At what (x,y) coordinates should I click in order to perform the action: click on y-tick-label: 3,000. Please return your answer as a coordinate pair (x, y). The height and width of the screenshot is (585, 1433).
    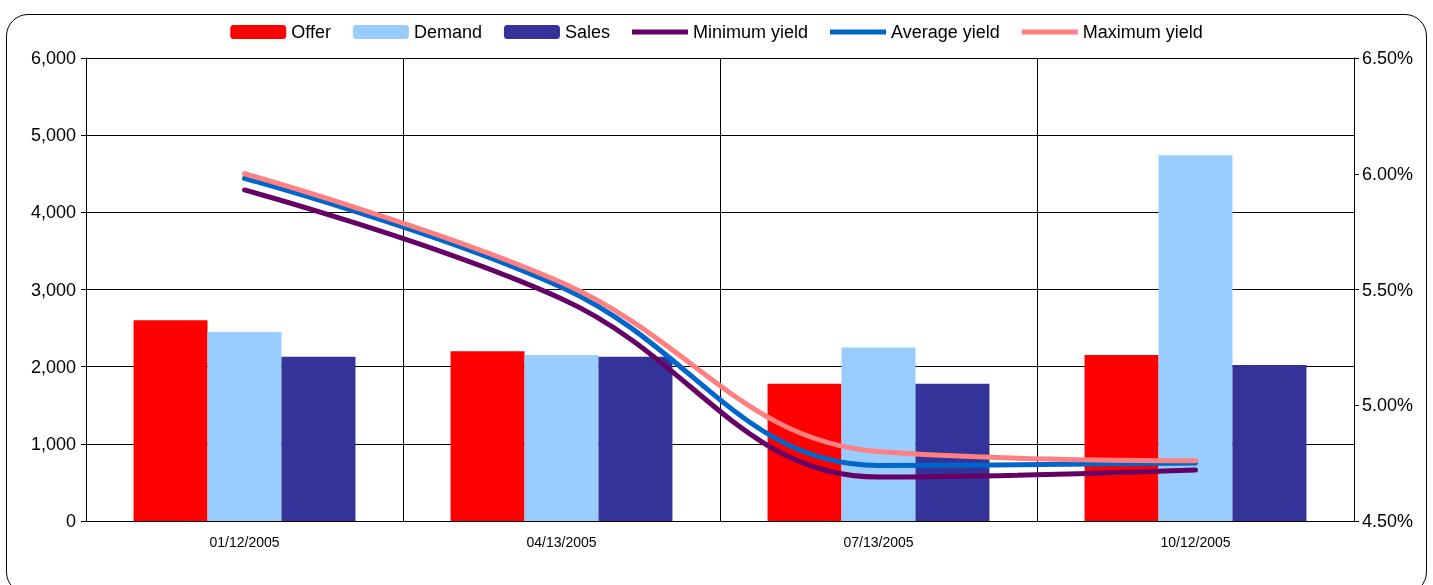
    Looking at the image, I should click on (53, 289).